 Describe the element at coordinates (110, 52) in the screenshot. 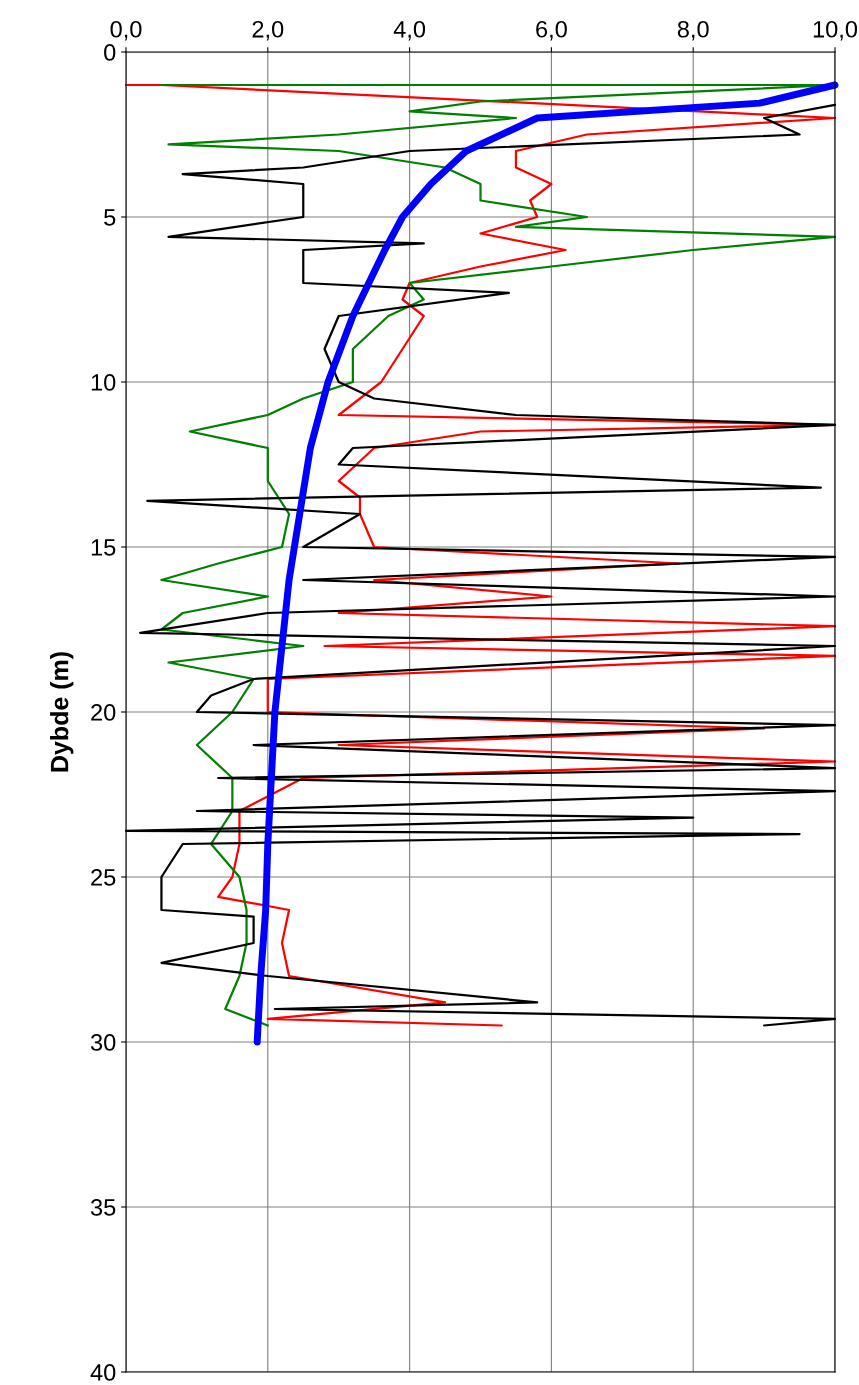

I see `y-tick-label: 0` at that location.